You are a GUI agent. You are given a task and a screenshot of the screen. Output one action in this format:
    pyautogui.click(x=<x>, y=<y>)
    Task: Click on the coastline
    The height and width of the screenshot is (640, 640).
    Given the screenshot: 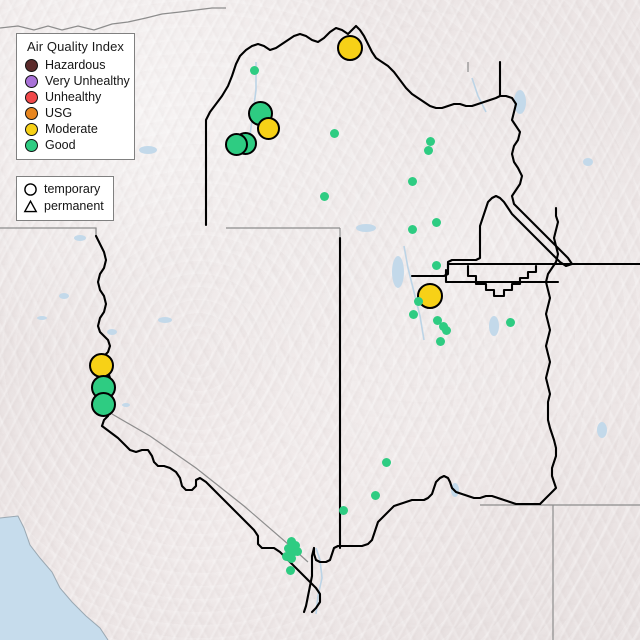 What is the action you would take?
    pyautogui.click(x=54, y=577)
    